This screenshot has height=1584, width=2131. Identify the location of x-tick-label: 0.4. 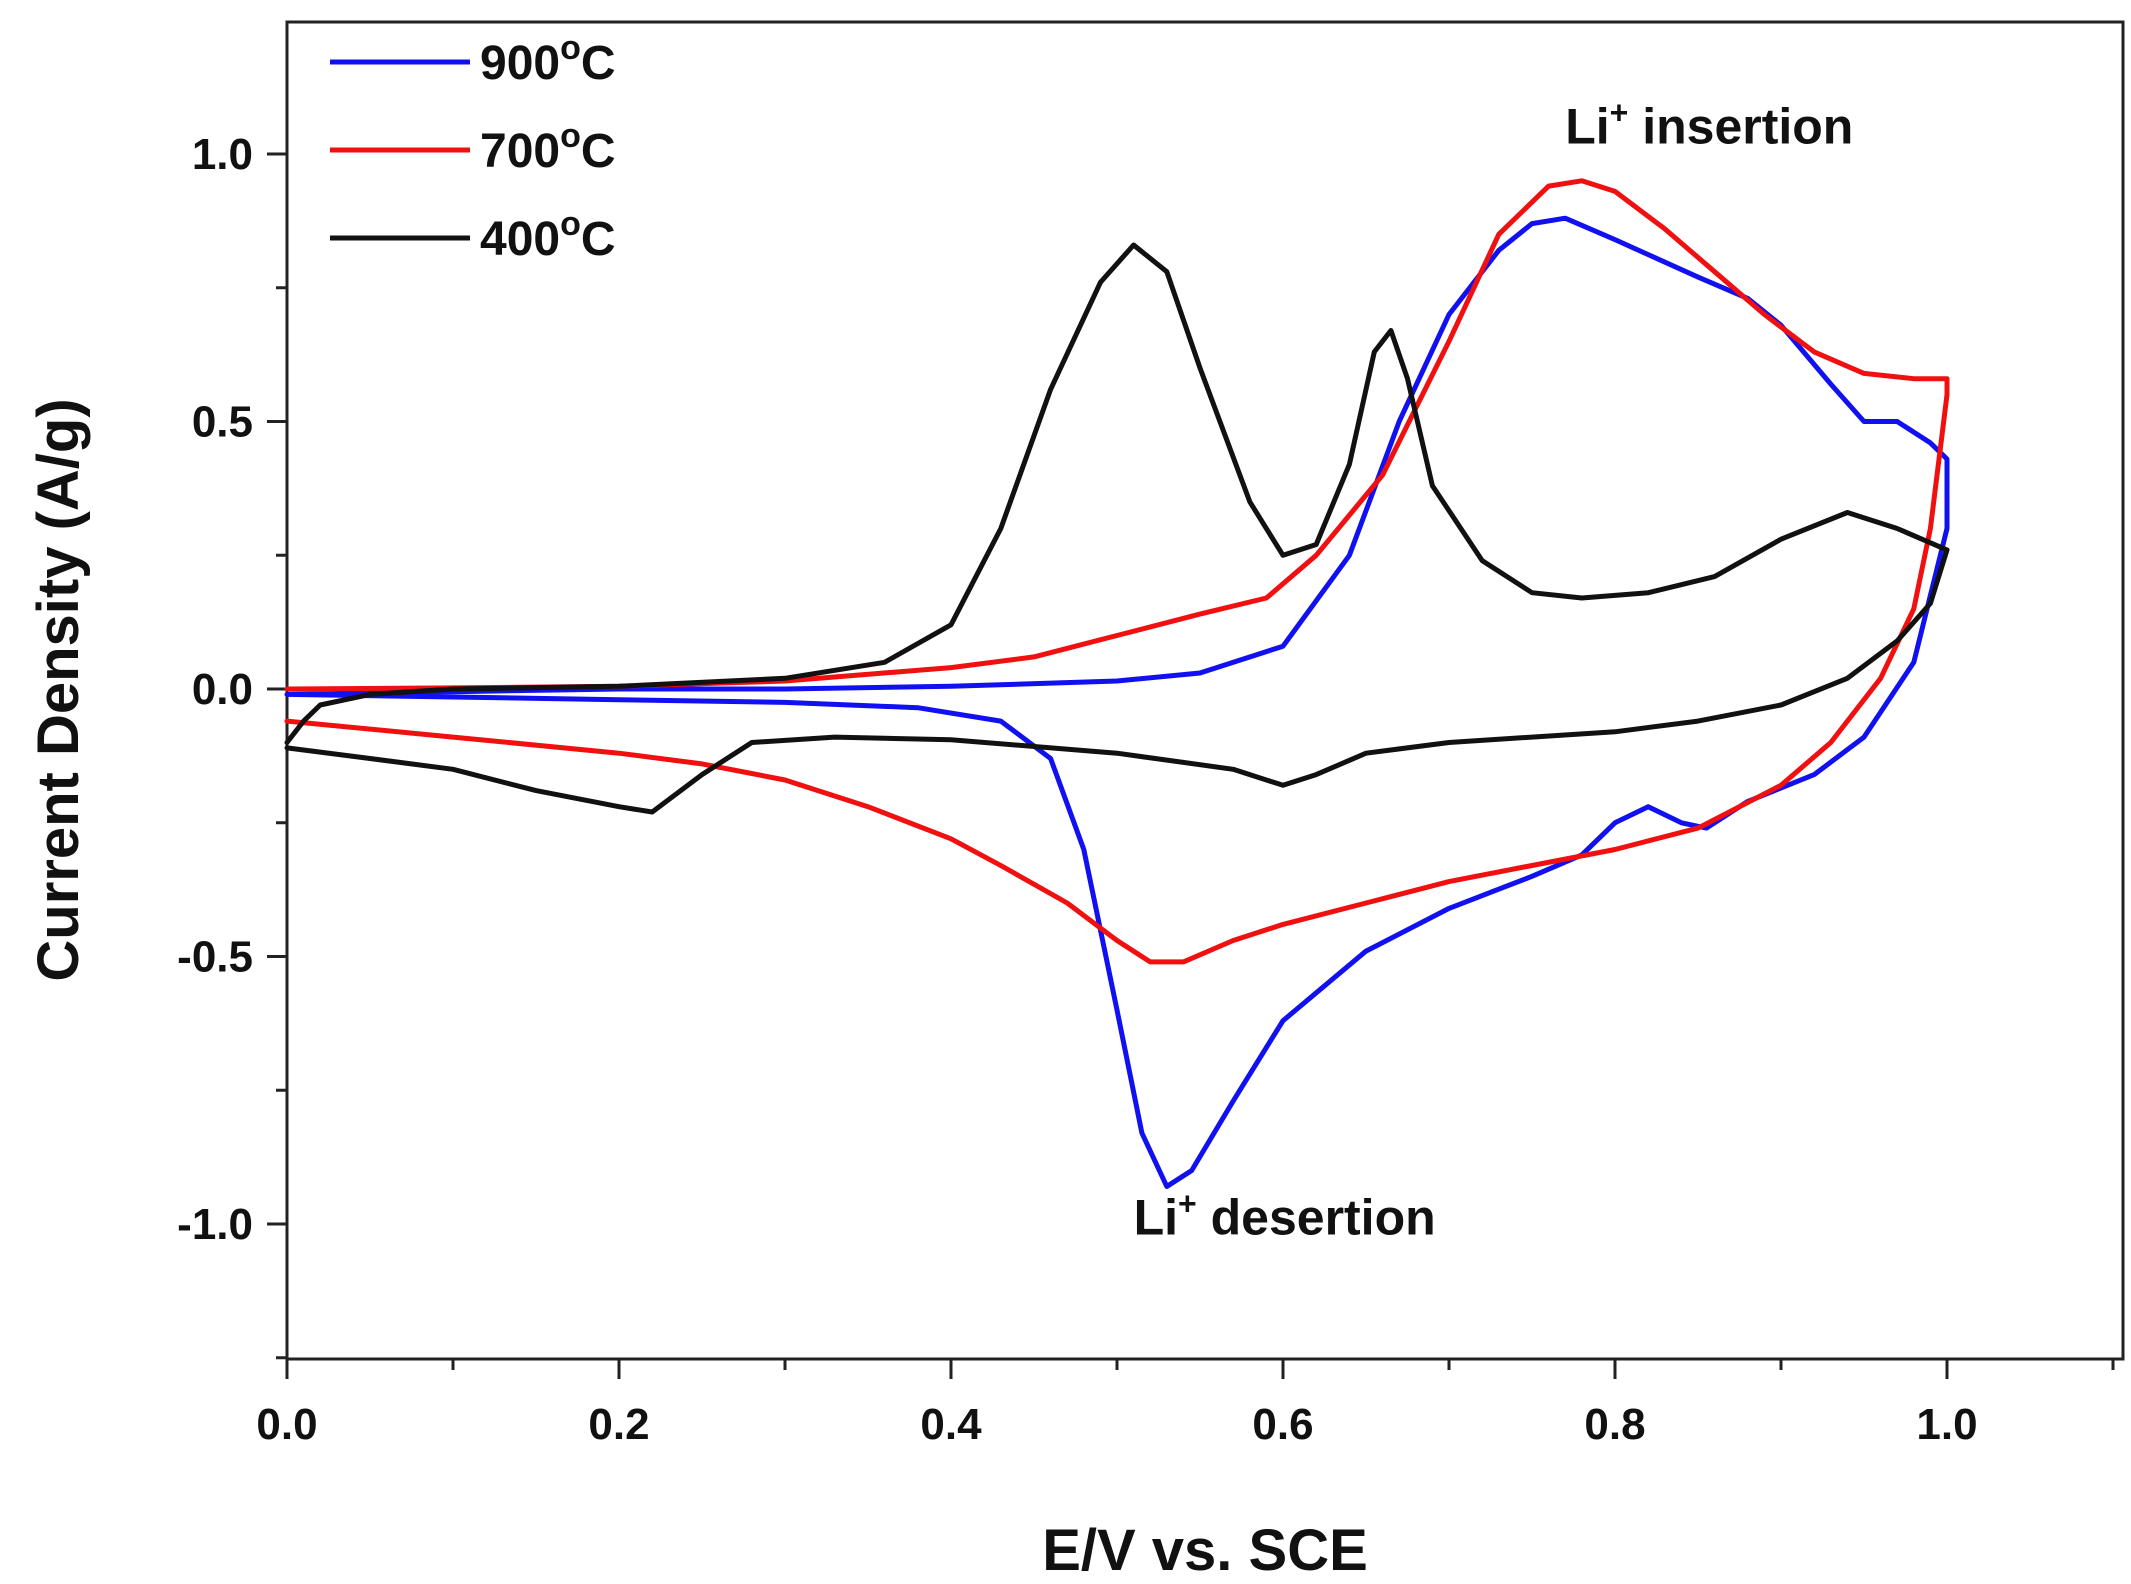
(951, 1424).